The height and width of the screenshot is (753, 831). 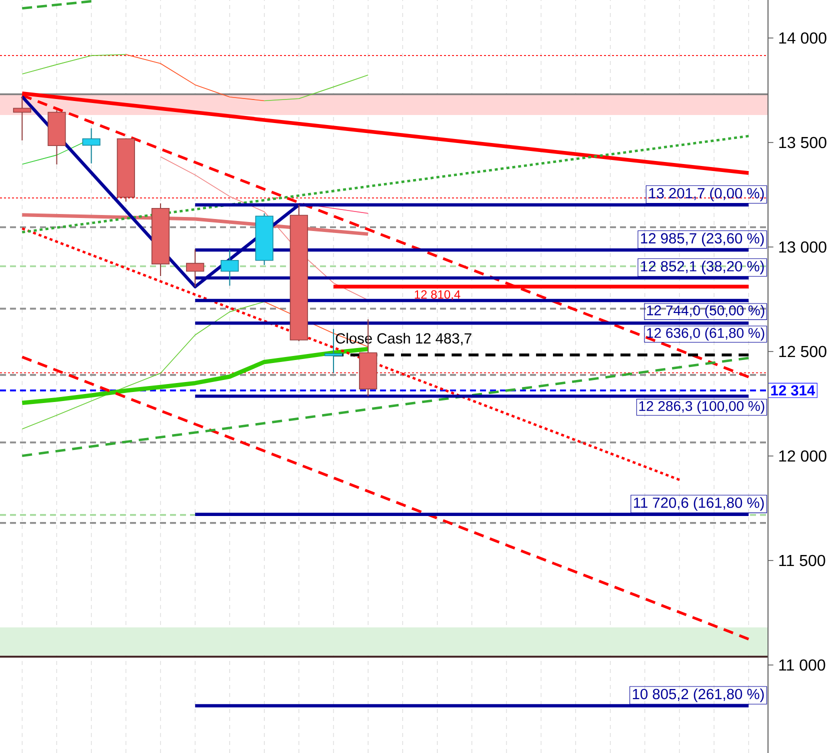 I want to click on y-tick-label: 13 000, so click(x=802, y=247).